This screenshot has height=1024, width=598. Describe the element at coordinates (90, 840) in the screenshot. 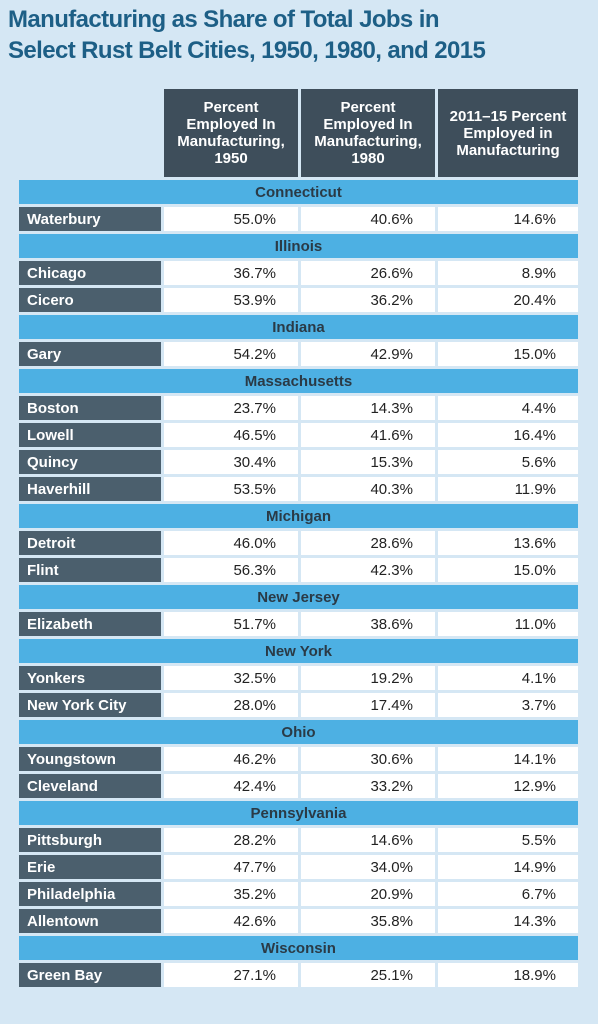

I see `city-name: Pittsburgh` at that location.